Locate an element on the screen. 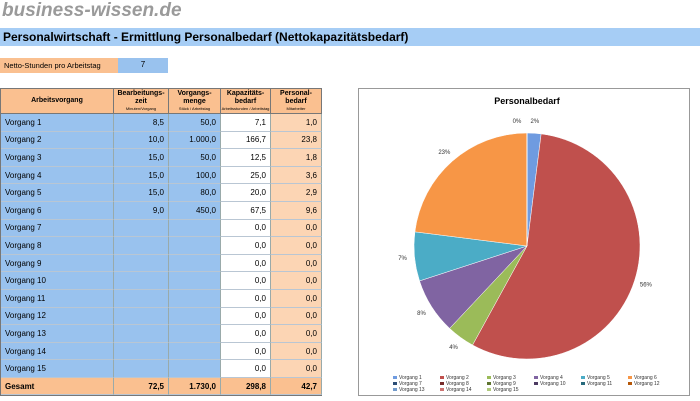 This screenshot has height=401, width=700. cell-value: 450,0 is located at coordinates (195, 211).